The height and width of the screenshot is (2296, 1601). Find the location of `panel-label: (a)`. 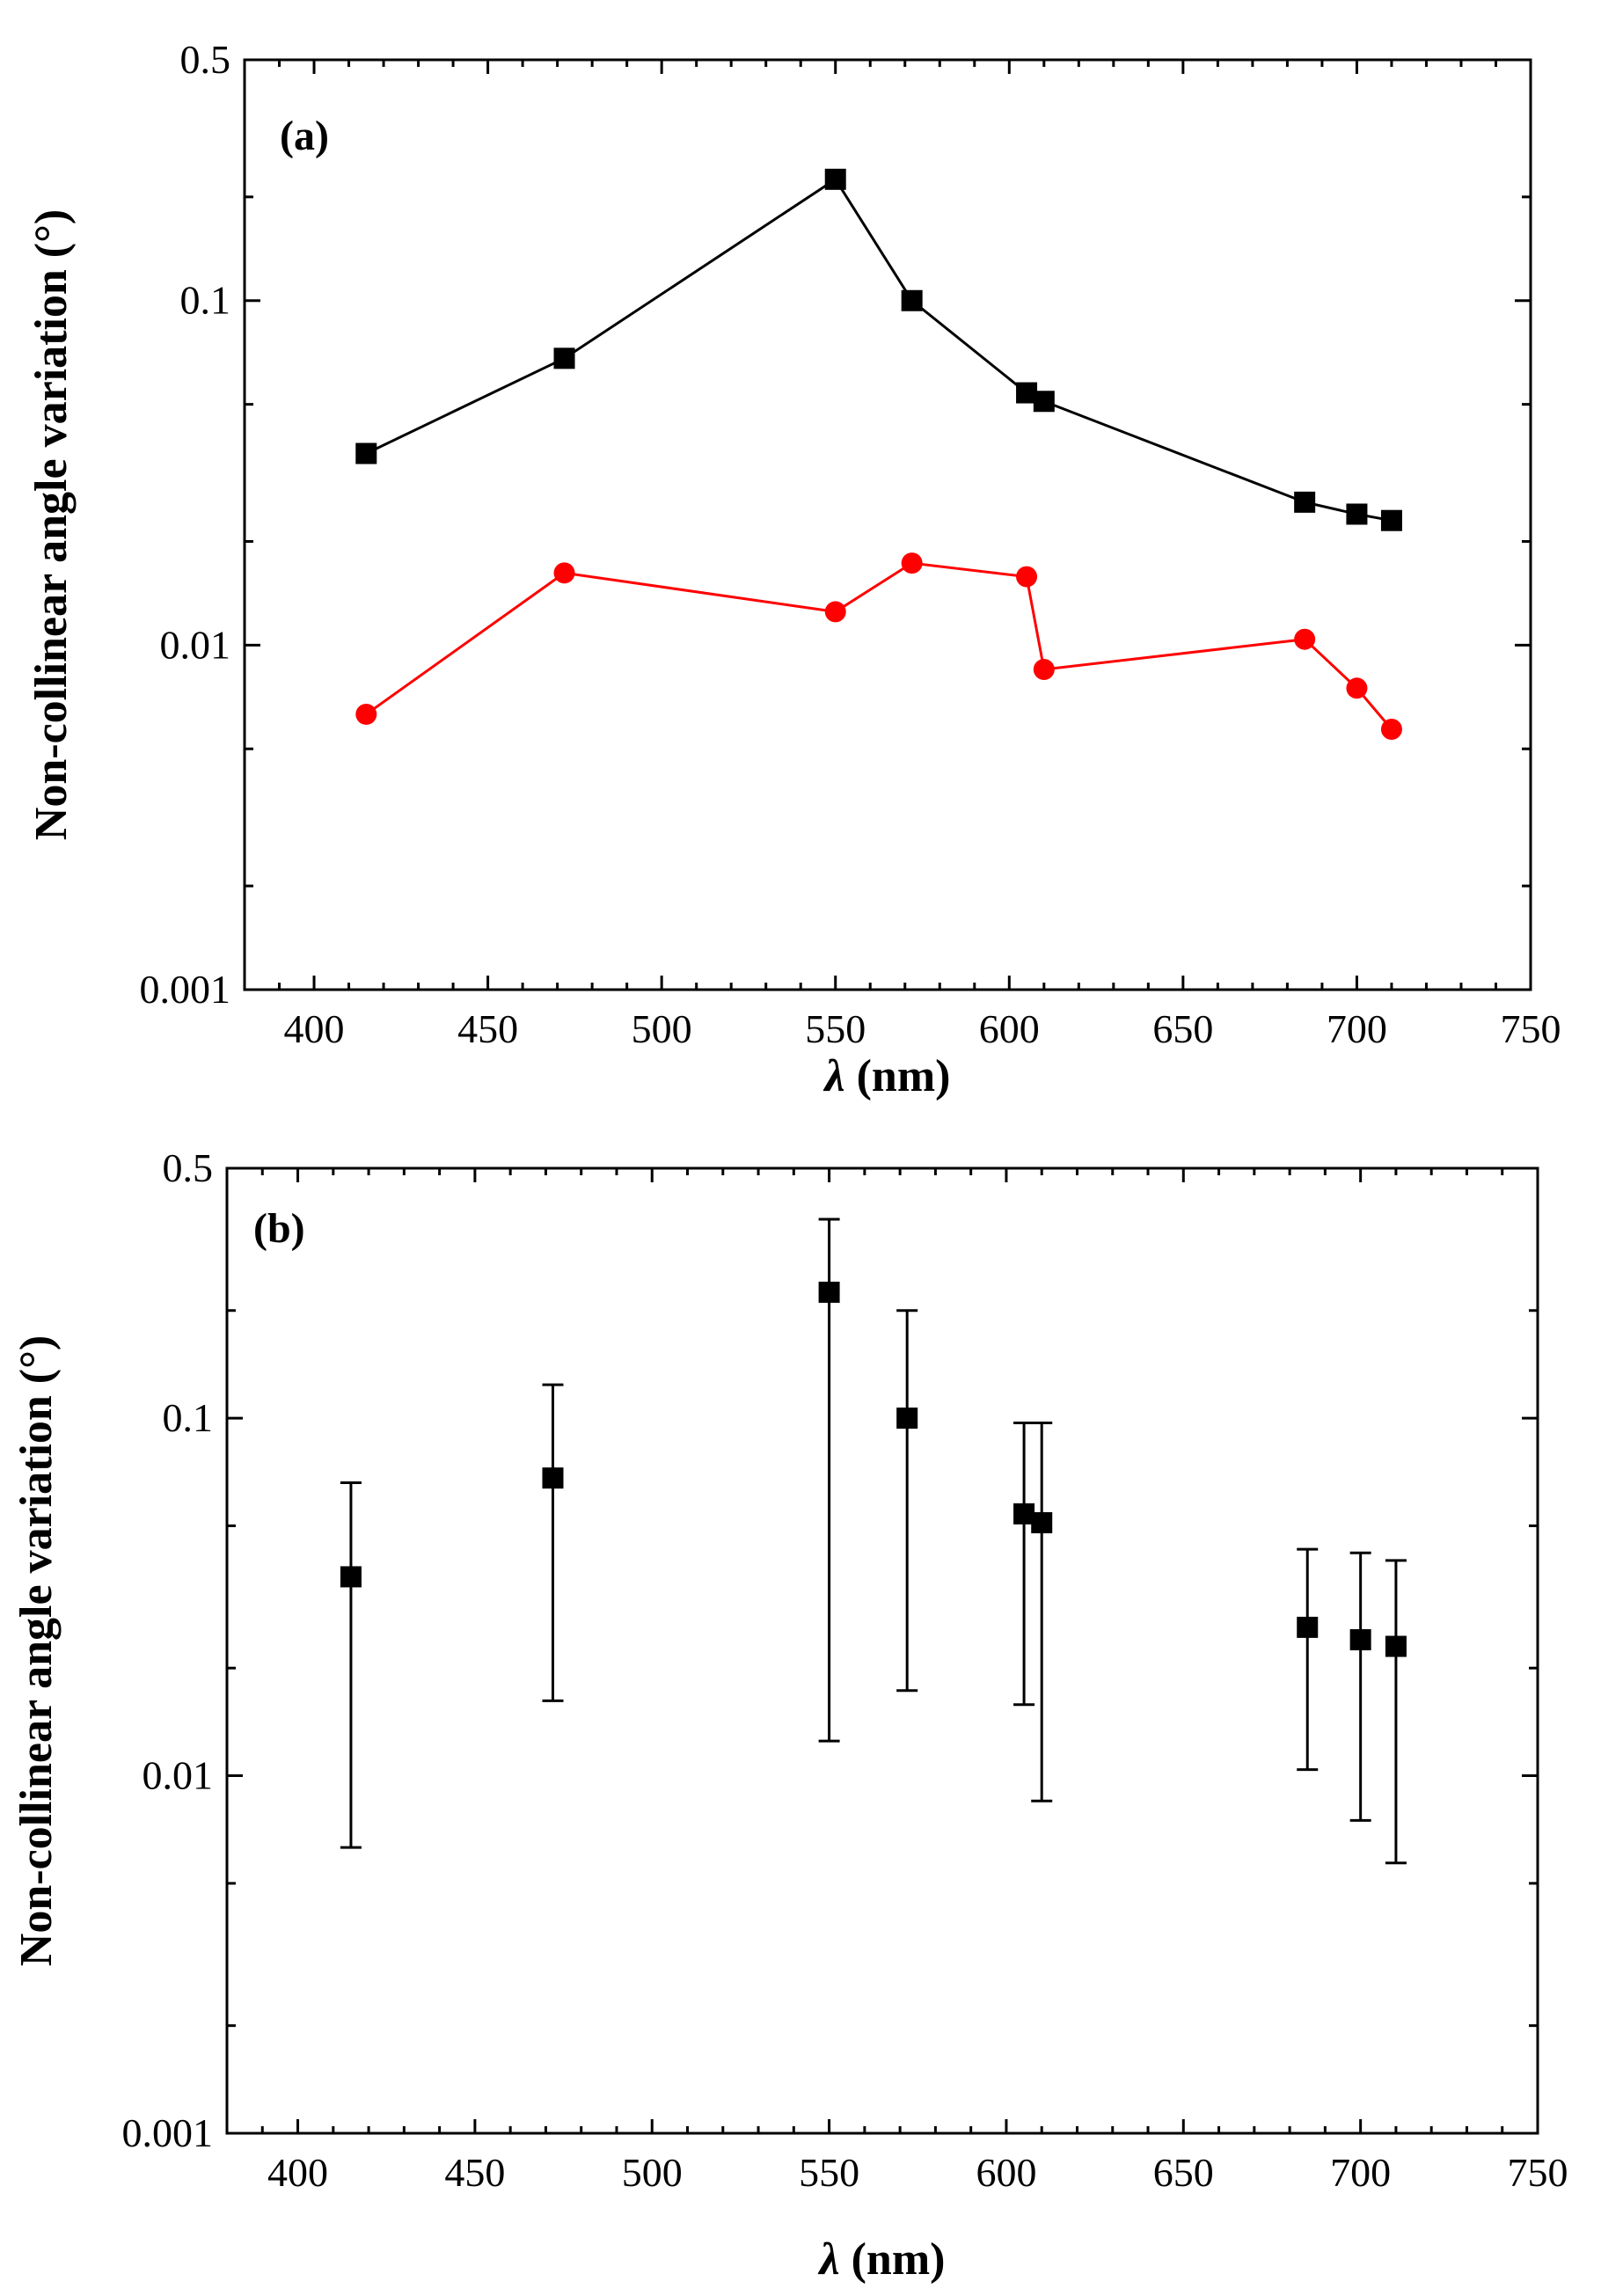

panel-label: (a) is located at coordinates (304, 136).